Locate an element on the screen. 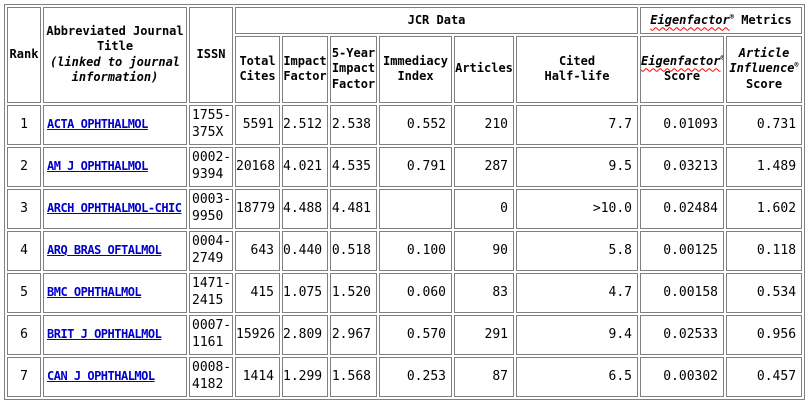  eigenfactor-score-cell: 0.00302 is located at coordinates (682, 376).